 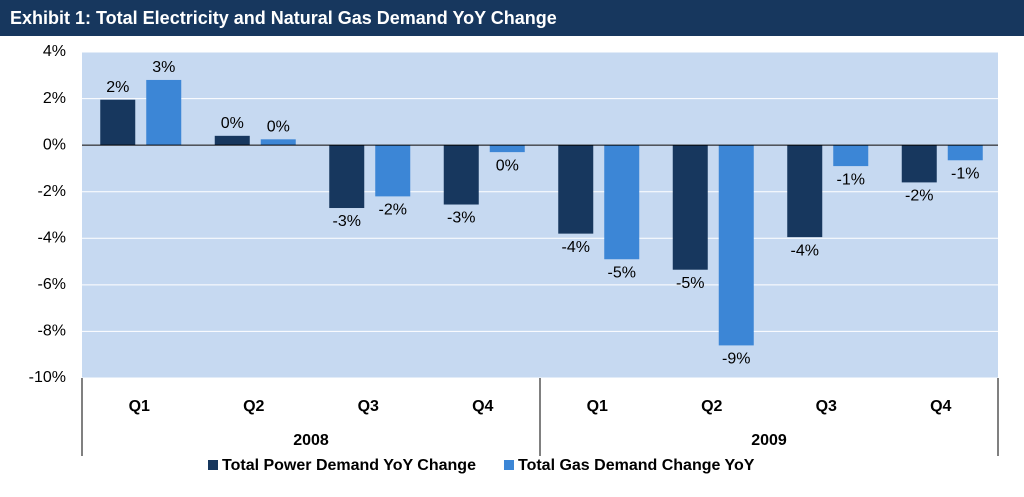 I want to click on title-bar, so click(x=512, y=18).